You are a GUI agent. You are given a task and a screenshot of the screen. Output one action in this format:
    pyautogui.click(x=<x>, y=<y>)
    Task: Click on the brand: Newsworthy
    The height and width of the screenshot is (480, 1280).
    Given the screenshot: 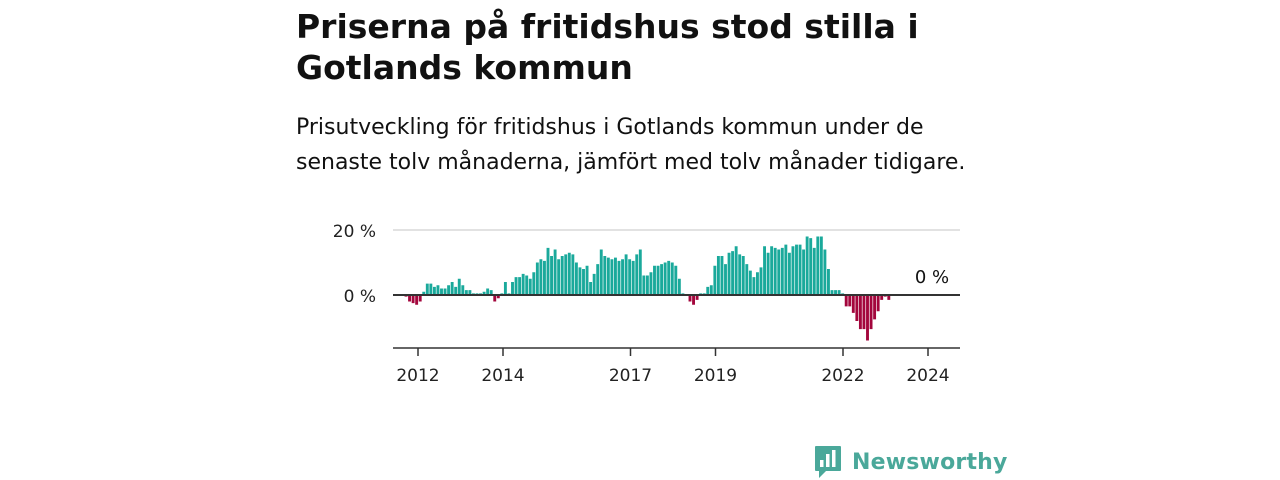 What is the action you would take?
    pyautogui.click(x=911, y=462)
    